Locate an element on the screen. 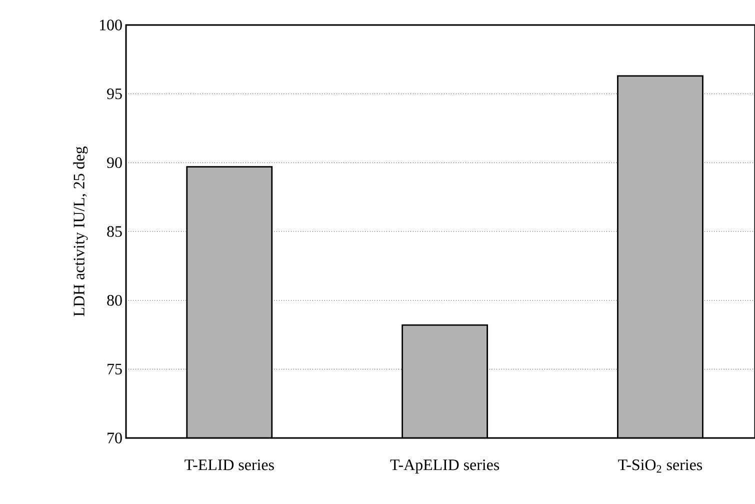 The image size is (755, 504). y-tick-label: 90 is located at coordinates (114, 162).